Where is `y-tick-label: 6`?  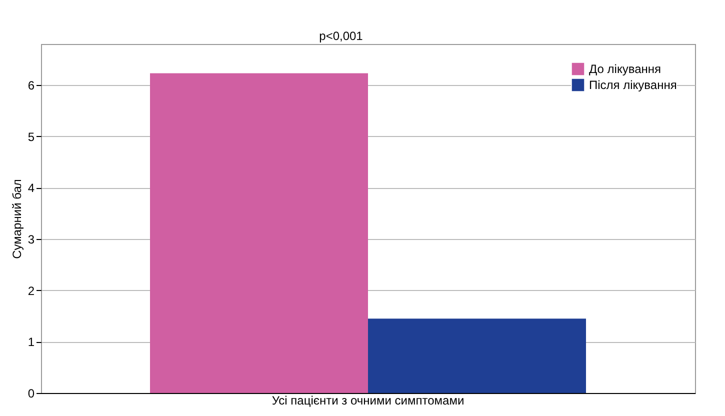 y-tick-label: 6 is located at coordinates (31, 85).